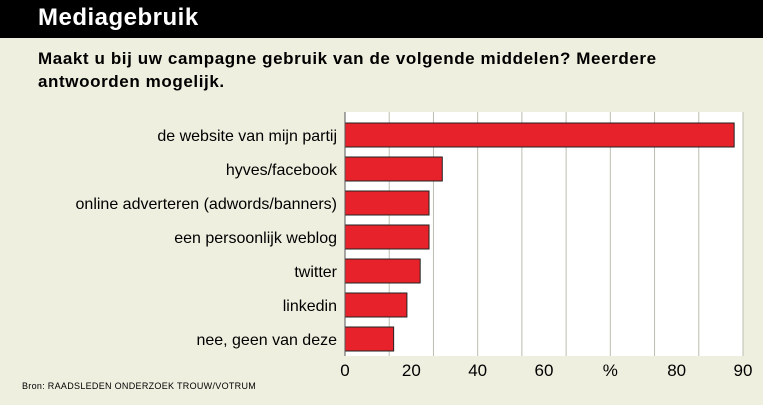  I want to click on source-note: Bron: RAADSLEDEN ONDERZOEK TROUW/VOTRUM, so click(139, 386).